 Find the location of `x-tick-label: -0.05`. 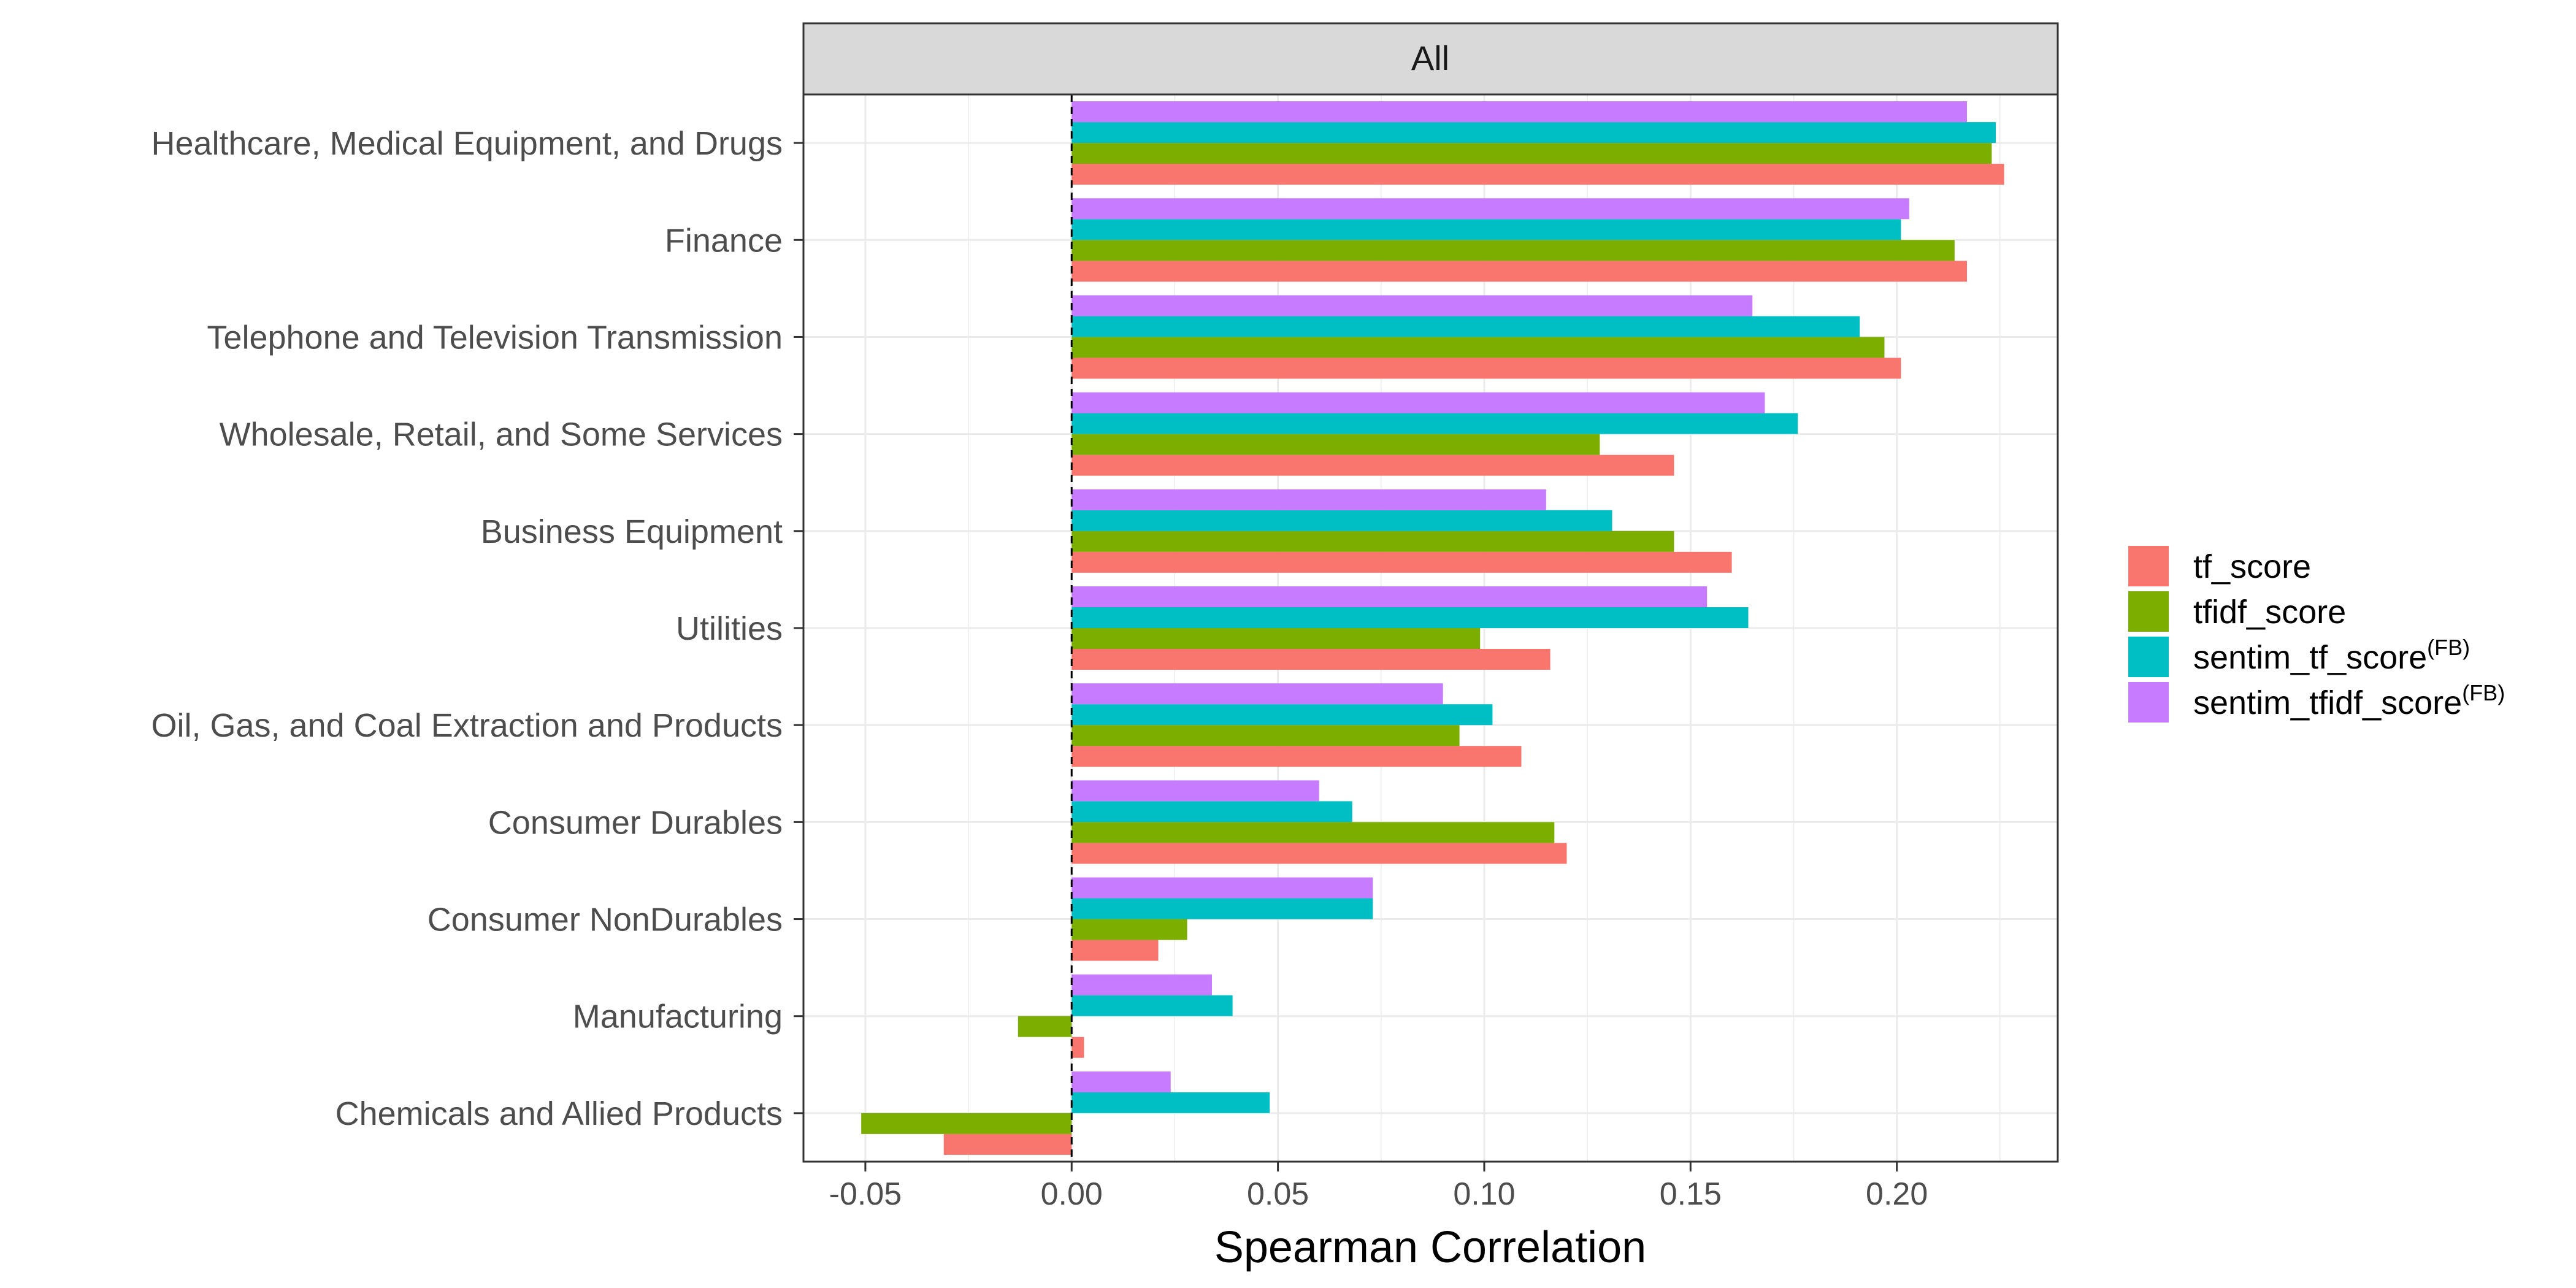

x-tick-label: -0.05 is located at coordinates (865, 1194).